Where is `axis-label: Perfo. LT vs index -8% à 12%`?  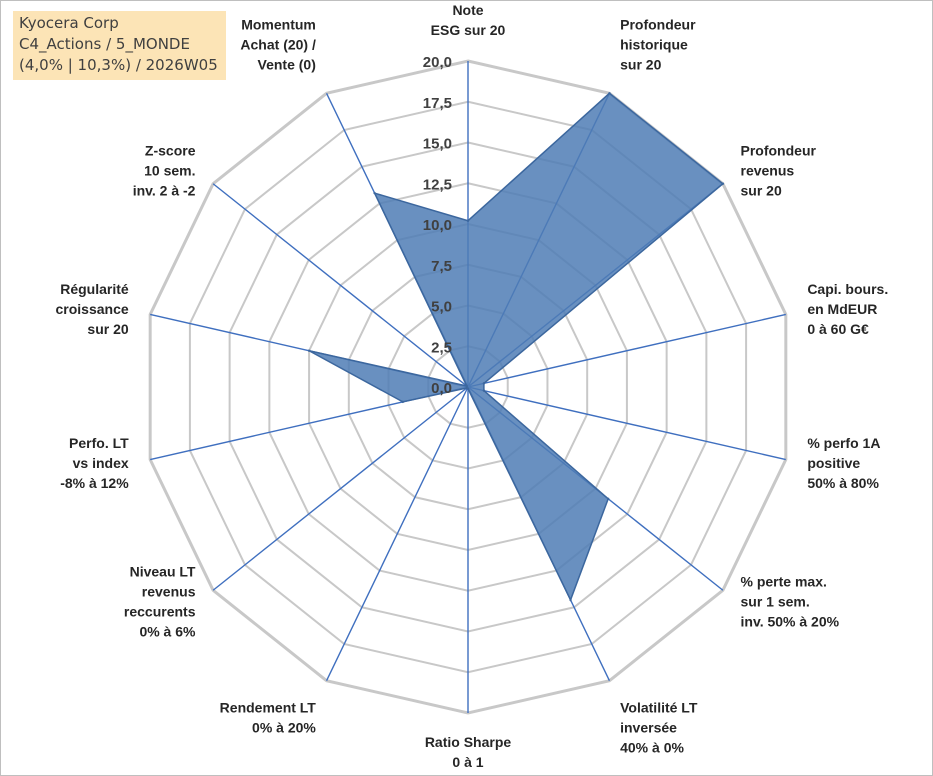
axis-label: Perfo. LT vs index -8% à 12% is located at coordinates (94, 463).